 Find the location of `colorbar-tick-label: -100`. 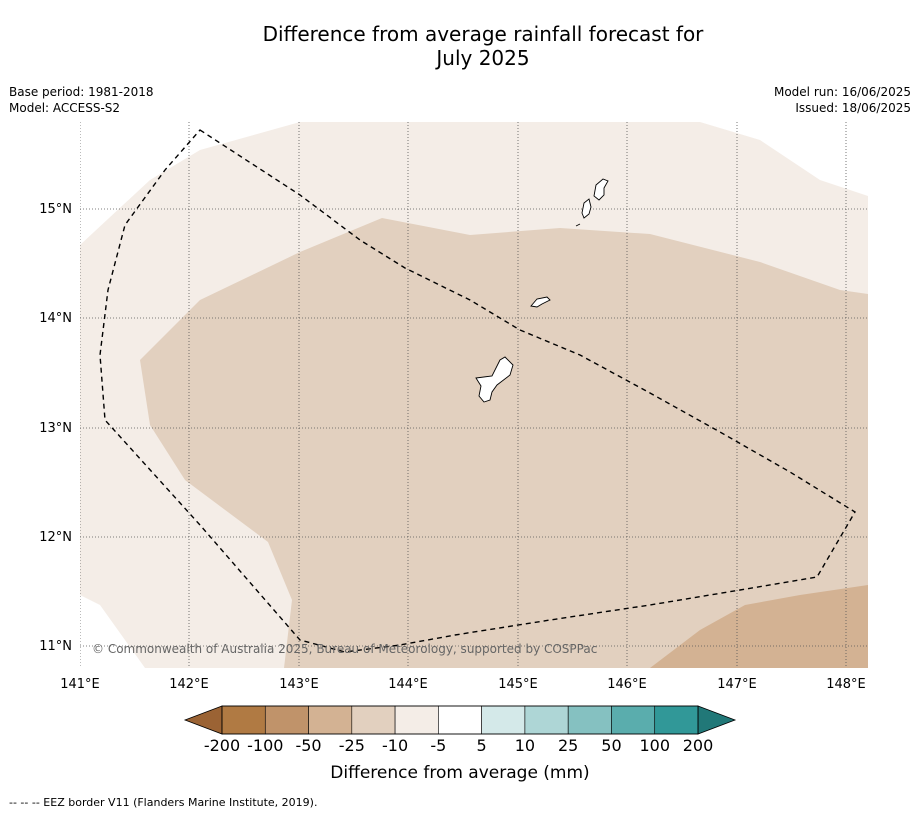

colorbar-tick-label: -100 is located at coordinates (265, 745).